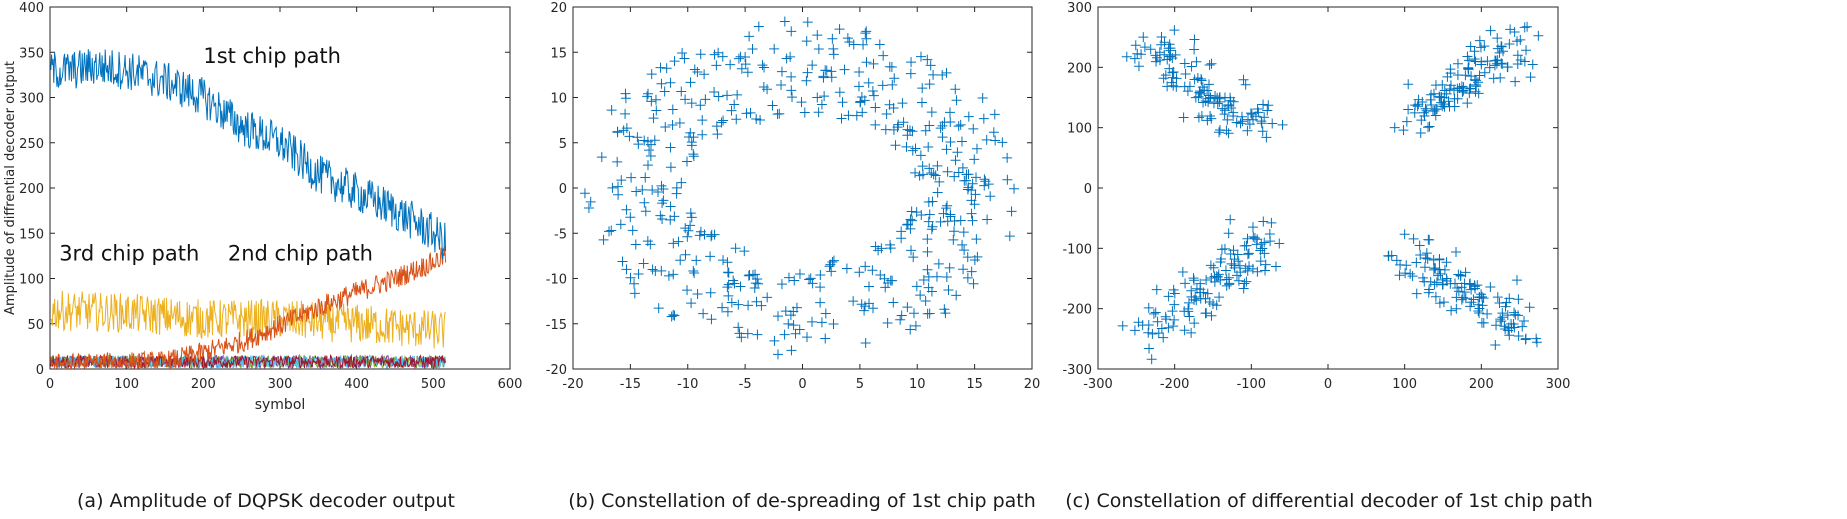 This screenshot has width=1847, height=519. Describe the element at coordinates (248, 209) in the screenshot. I see `series-group` at that location.